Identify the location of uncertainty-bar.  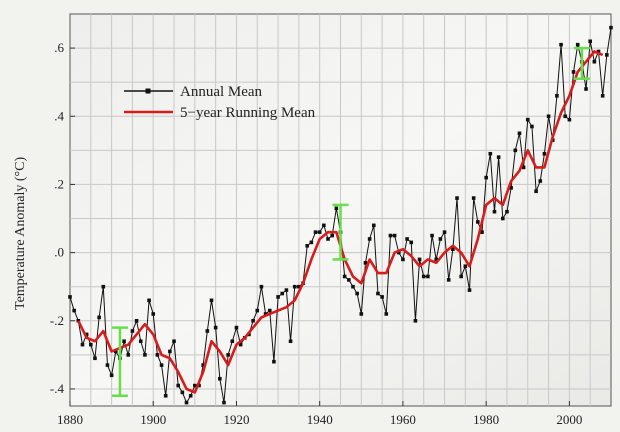
(340, 232).